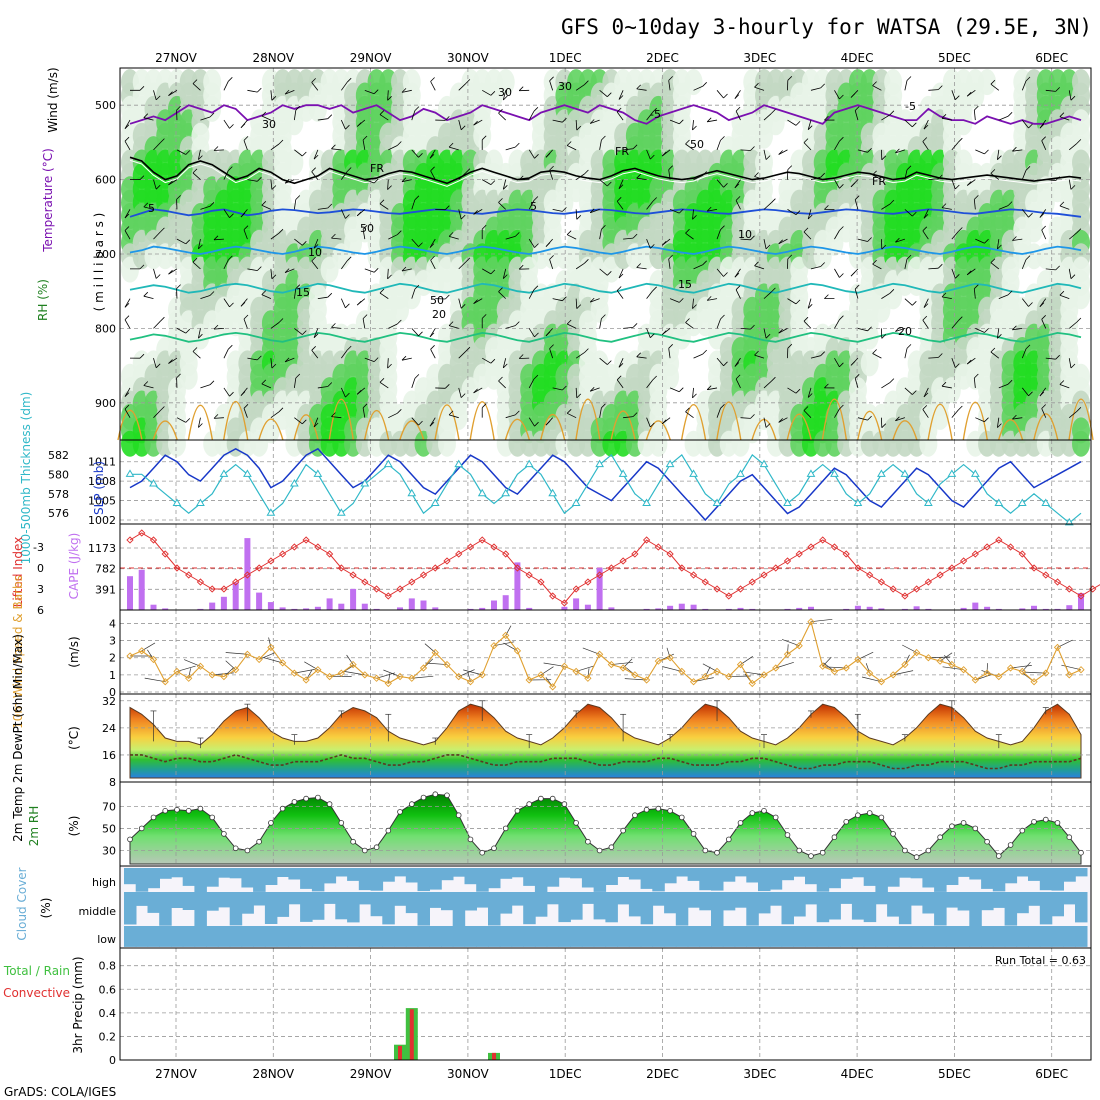  What do you see at coordinates (605, 829) in the screenshot?
I see `rh-area` at bounding box center [605, 829].